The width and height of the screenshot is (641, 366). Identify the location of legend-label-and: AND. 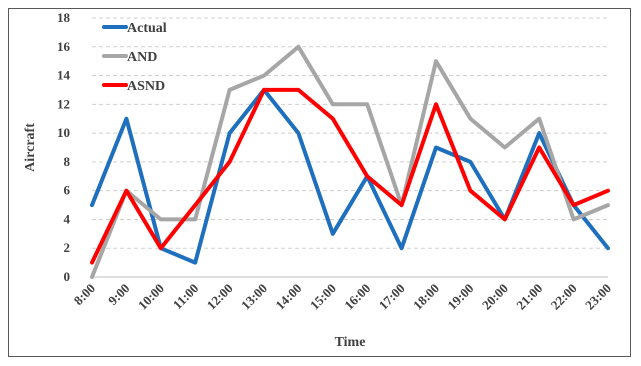
(142, 57).